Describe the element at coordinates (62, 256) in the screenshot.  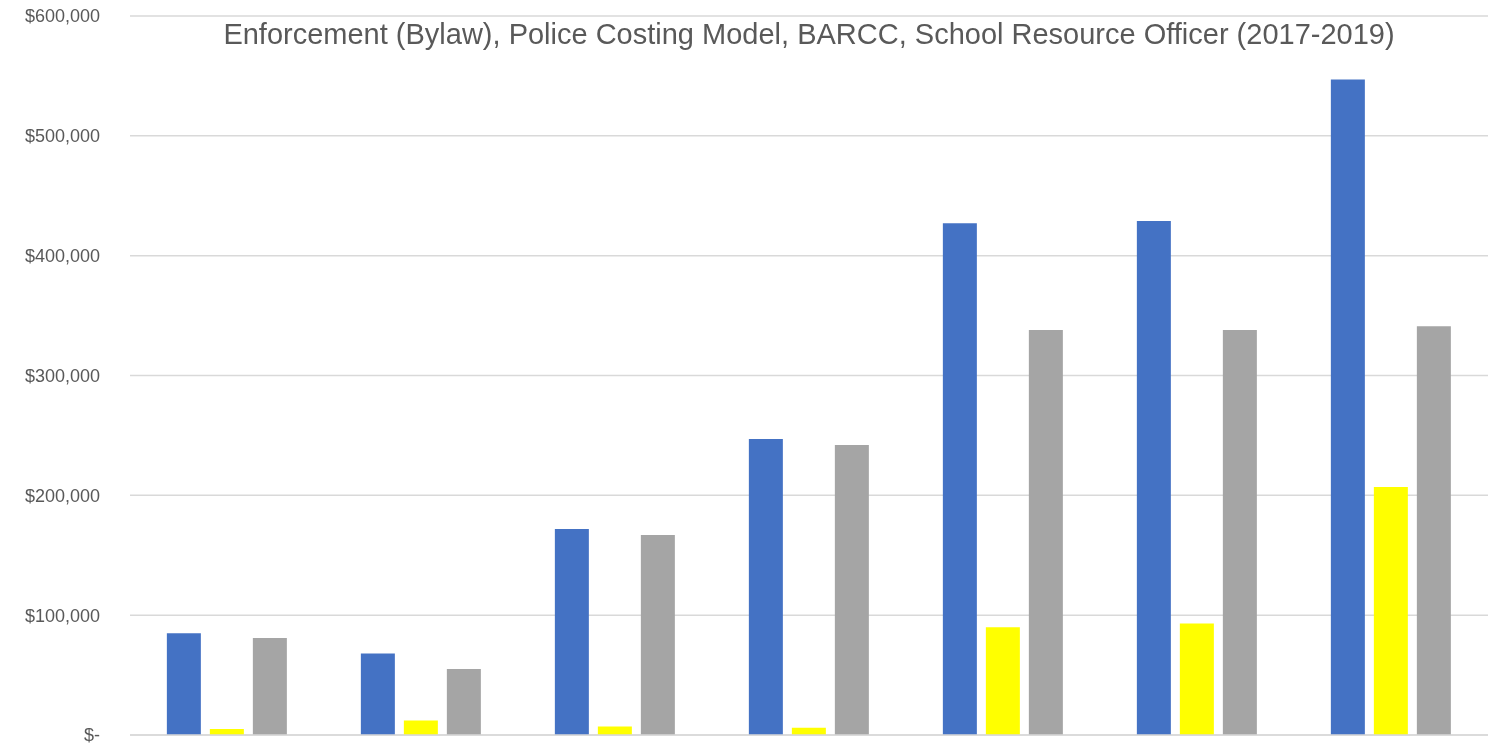
I see `y-tick-label: $400,000` at that location.